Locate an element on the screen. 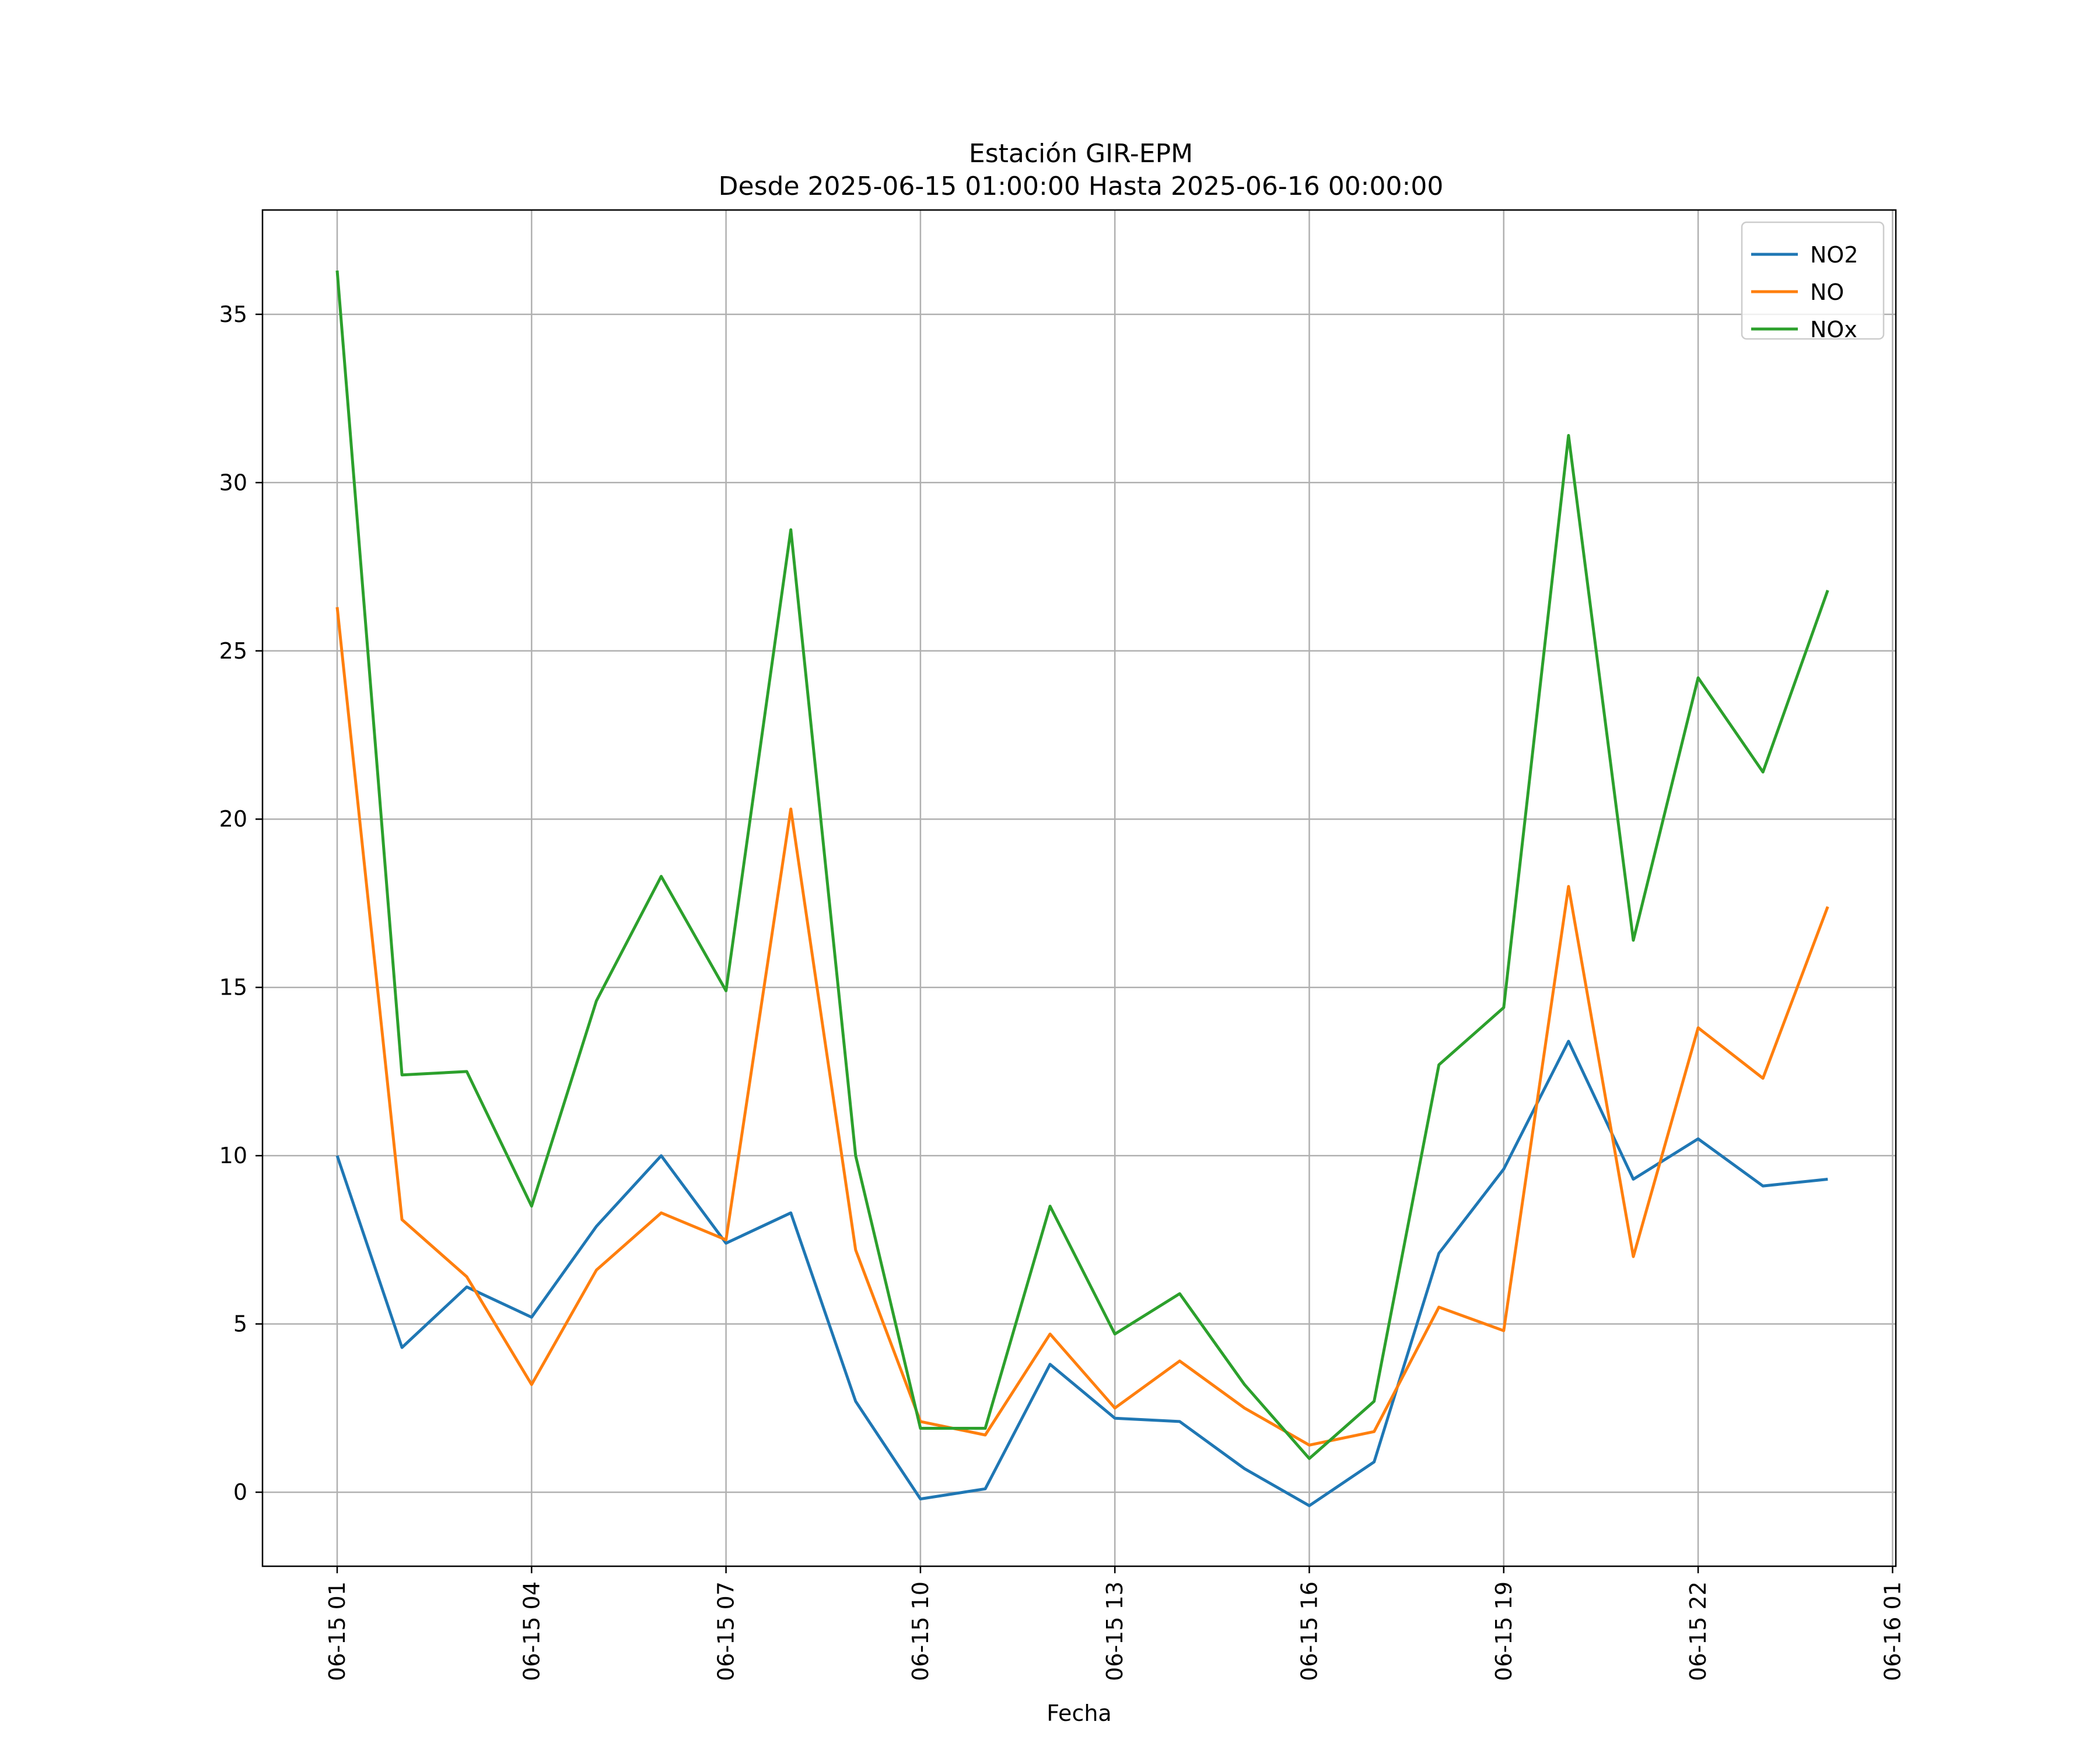  legend: NO2 NO NOx is located at coordinates (1813, 281).